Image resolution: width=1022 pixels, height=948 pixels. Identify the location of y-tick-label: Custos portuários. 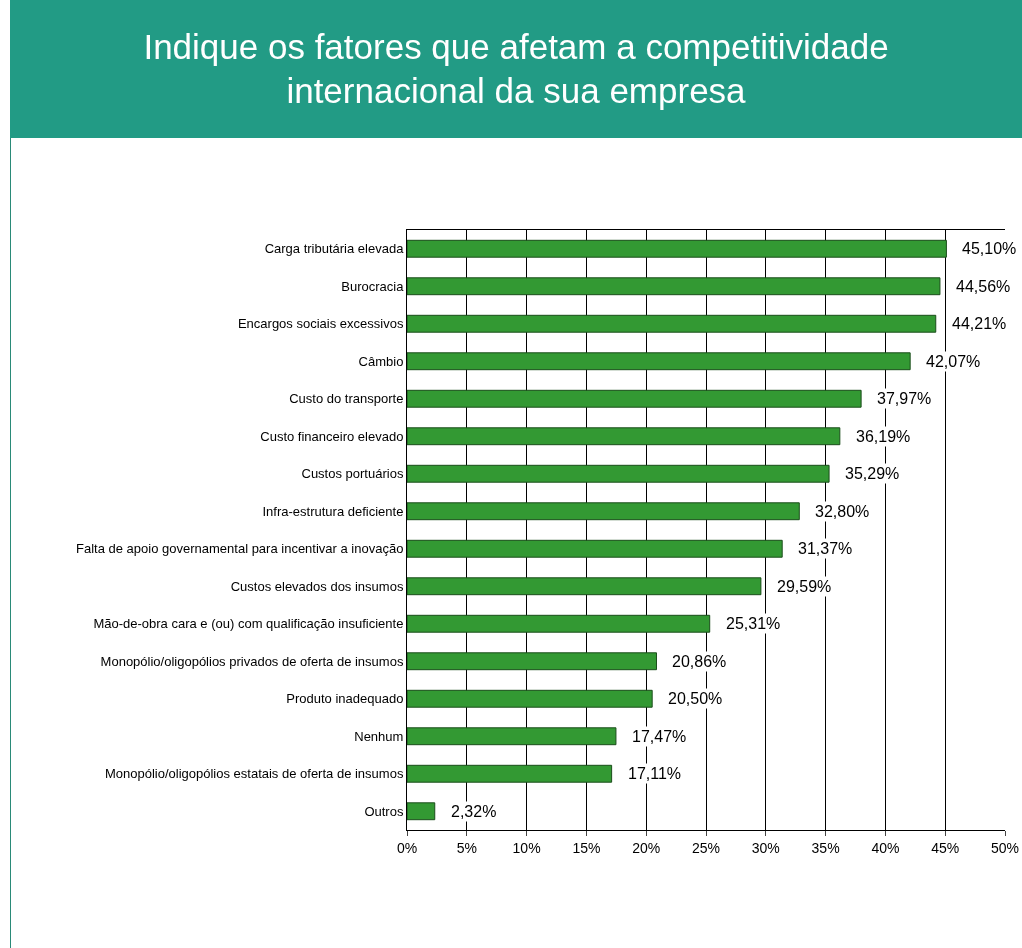
(352, 474).